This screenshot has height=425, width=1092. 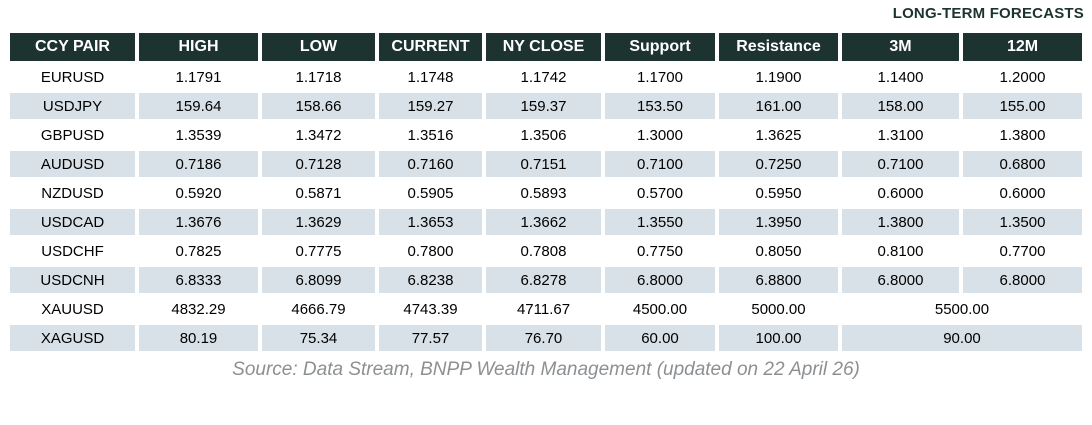 I want to click on cell-value: 159.64, so click(x=198, y=106).